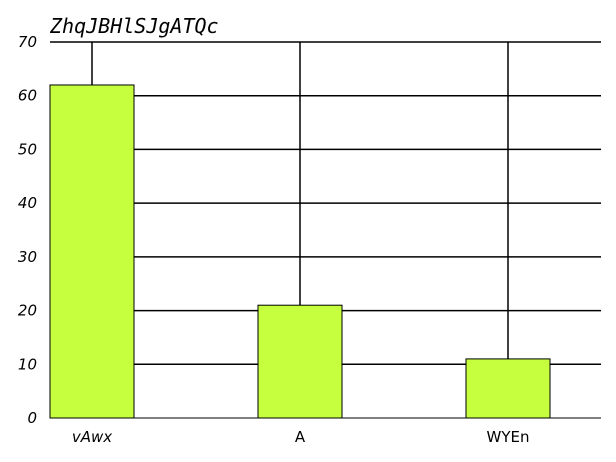 This screenshot has width=616, height=462. I want to click on y-axis-ticks: 0 10 20 30 40 50 60 70, so click(27, 230).